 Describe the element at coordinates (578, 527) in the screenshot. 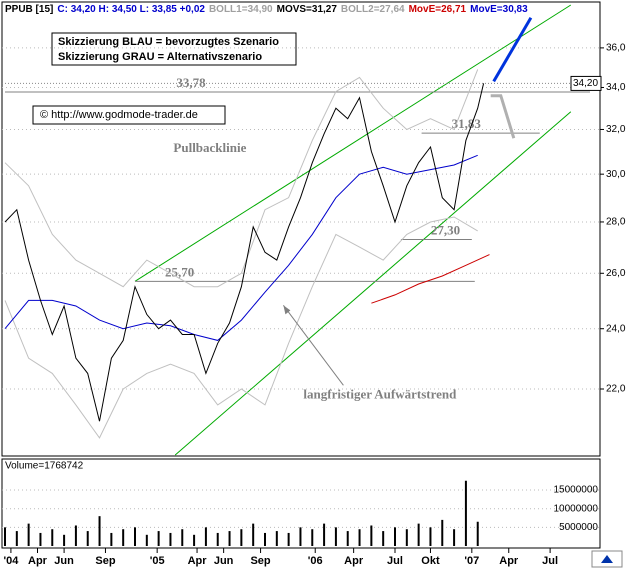

I see `volume-tick-label: 5000000` at that location.